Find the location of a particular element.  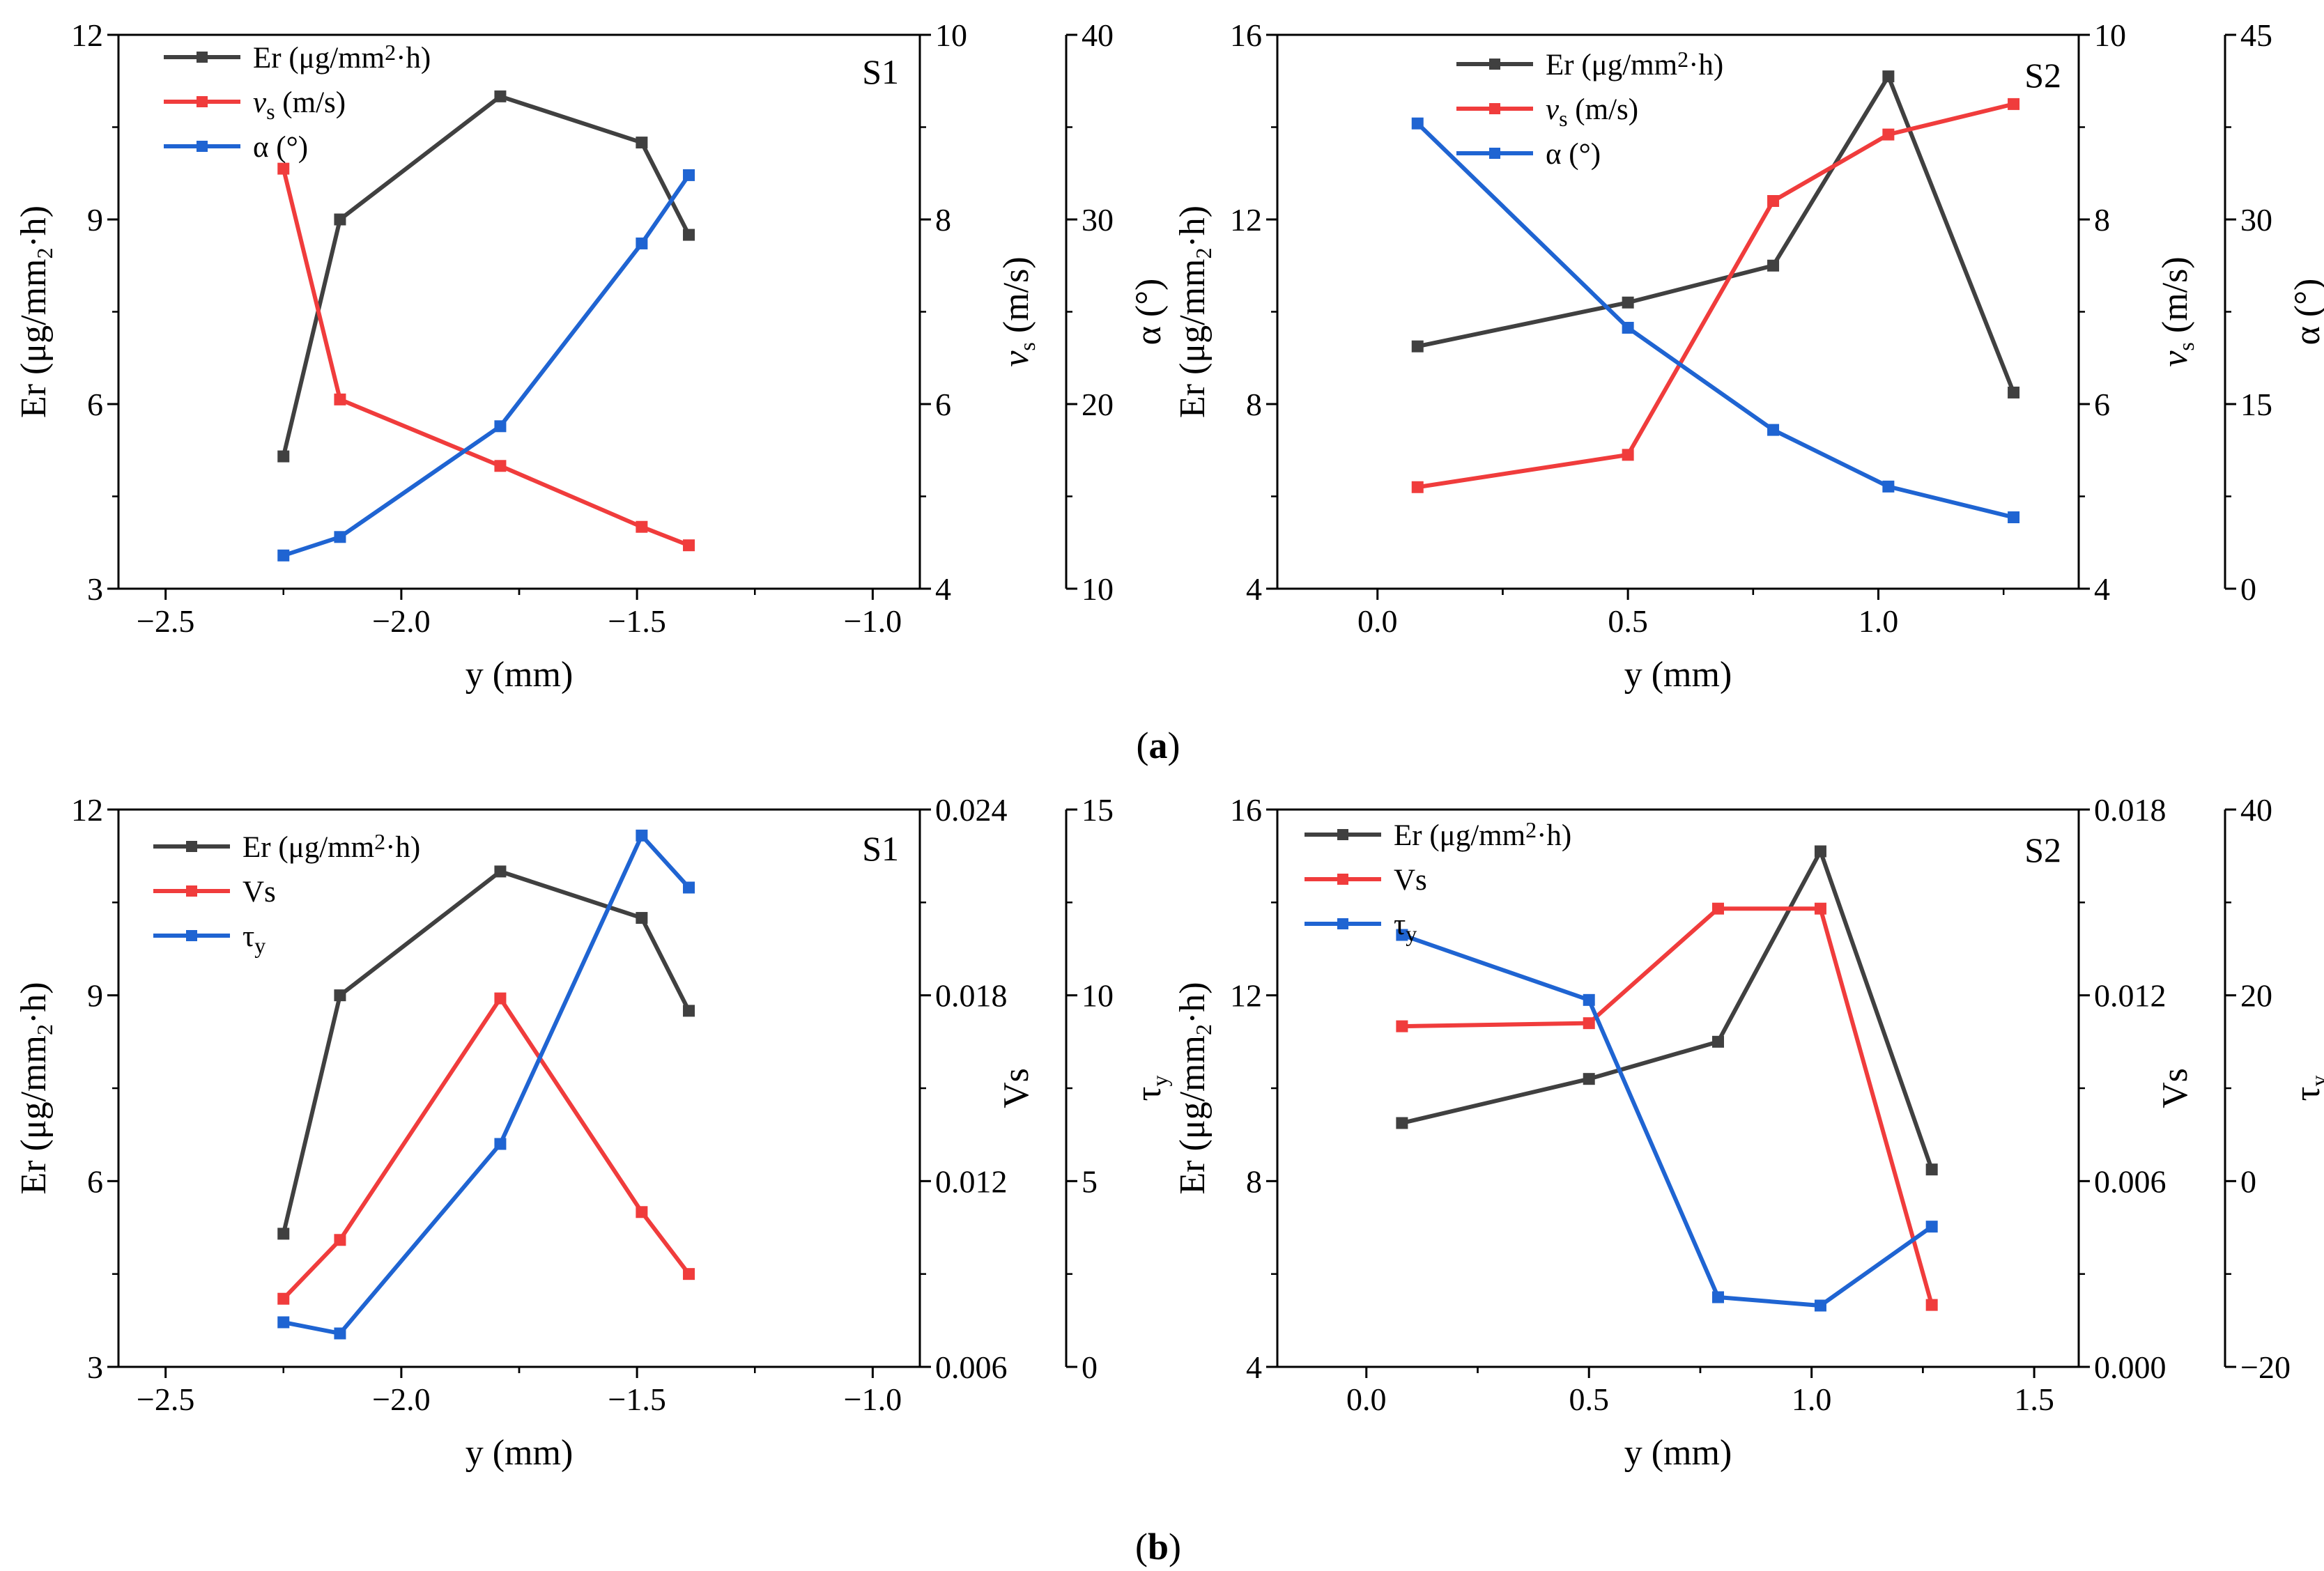

series-line-er is located at coordinates (1667, 1008).